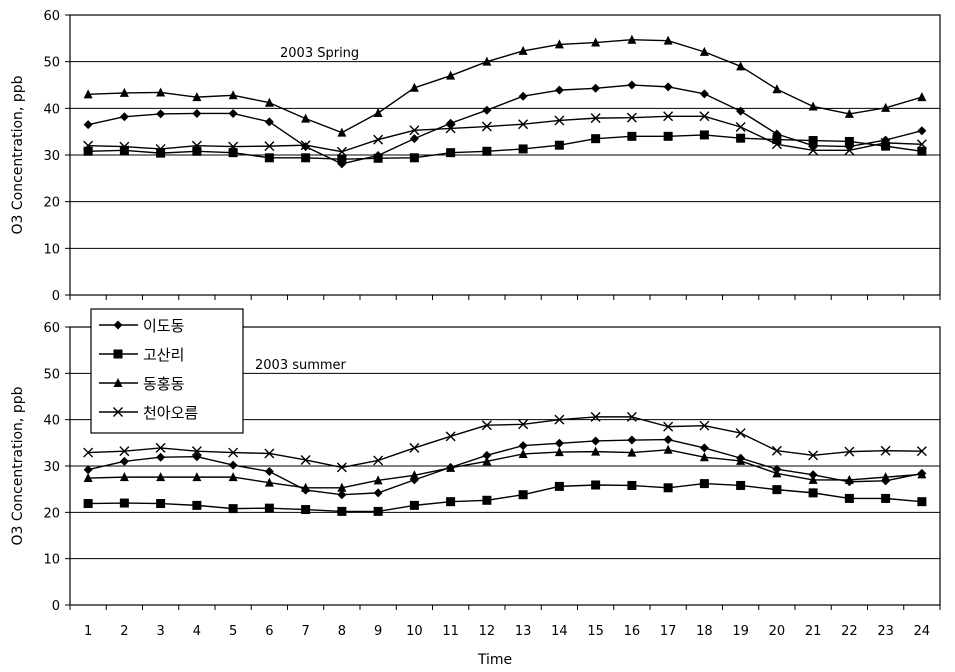 The width and height of the screenshot is (955, 672). I want to click on x-tick-label: 24, so click(922, 631).